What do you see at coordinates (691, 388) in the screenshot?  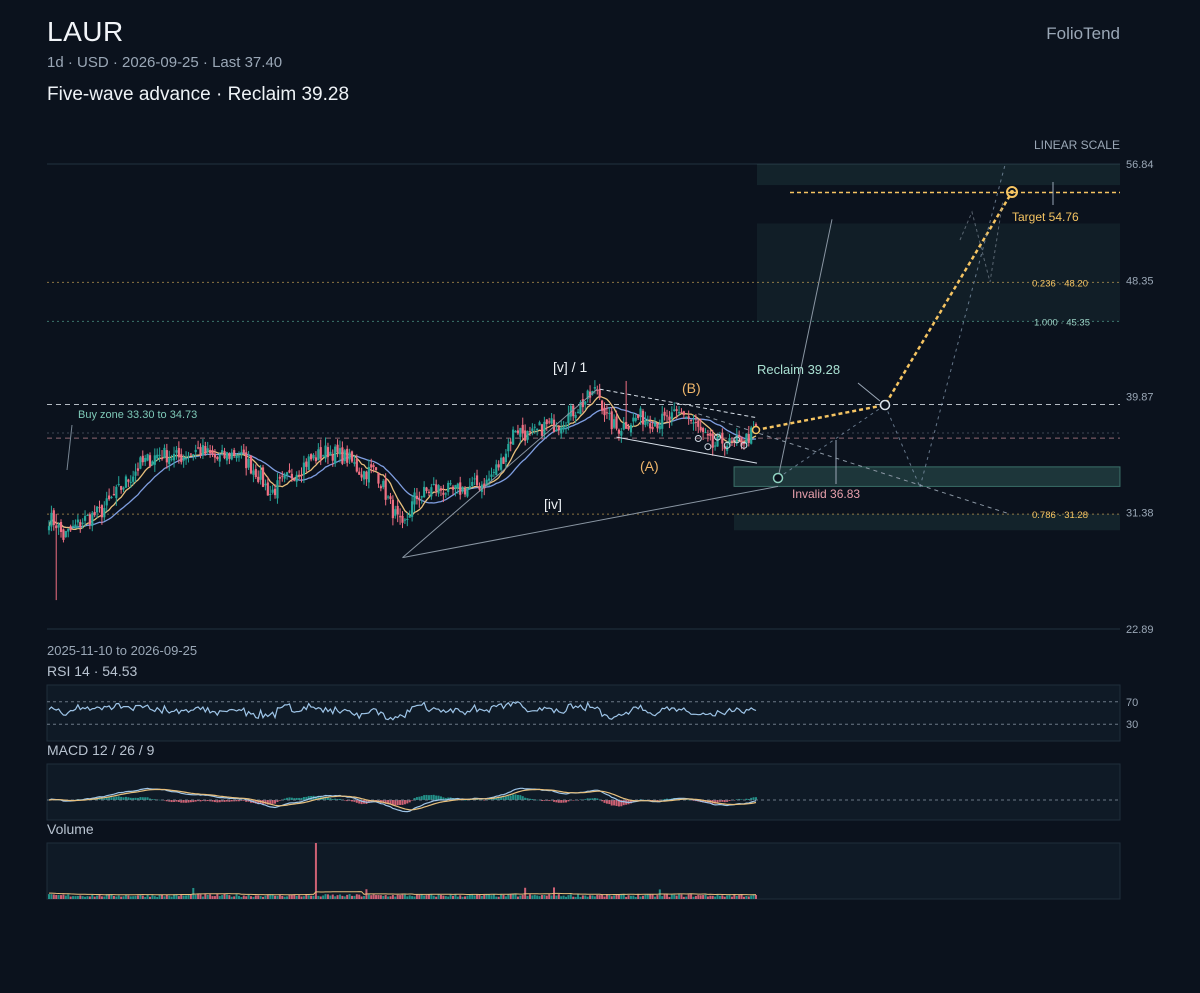 I see `wave-b-label: (B)` at bounding box center [691, 388].